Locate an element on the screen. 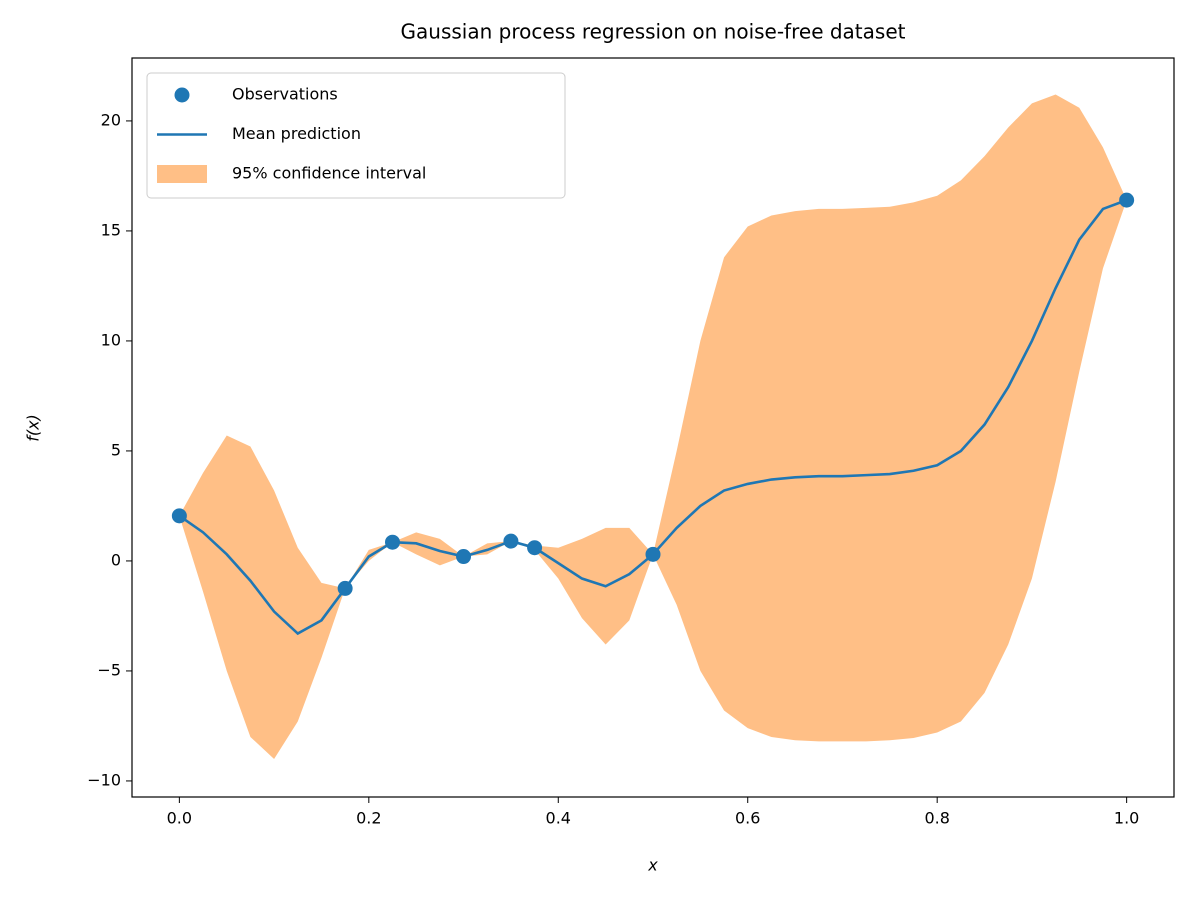 This screenshot has width=1193, height=898. y-tick-label: 20 is located at coordinates (111, 119).